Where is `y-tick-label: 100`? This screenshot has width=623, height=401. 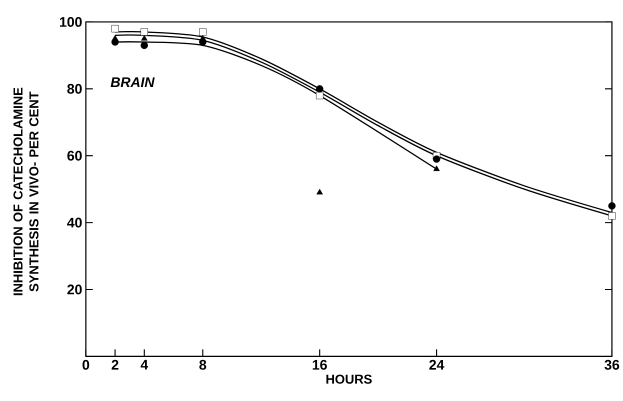
y-tick-label: 100 is located at coordinates (71, 21).